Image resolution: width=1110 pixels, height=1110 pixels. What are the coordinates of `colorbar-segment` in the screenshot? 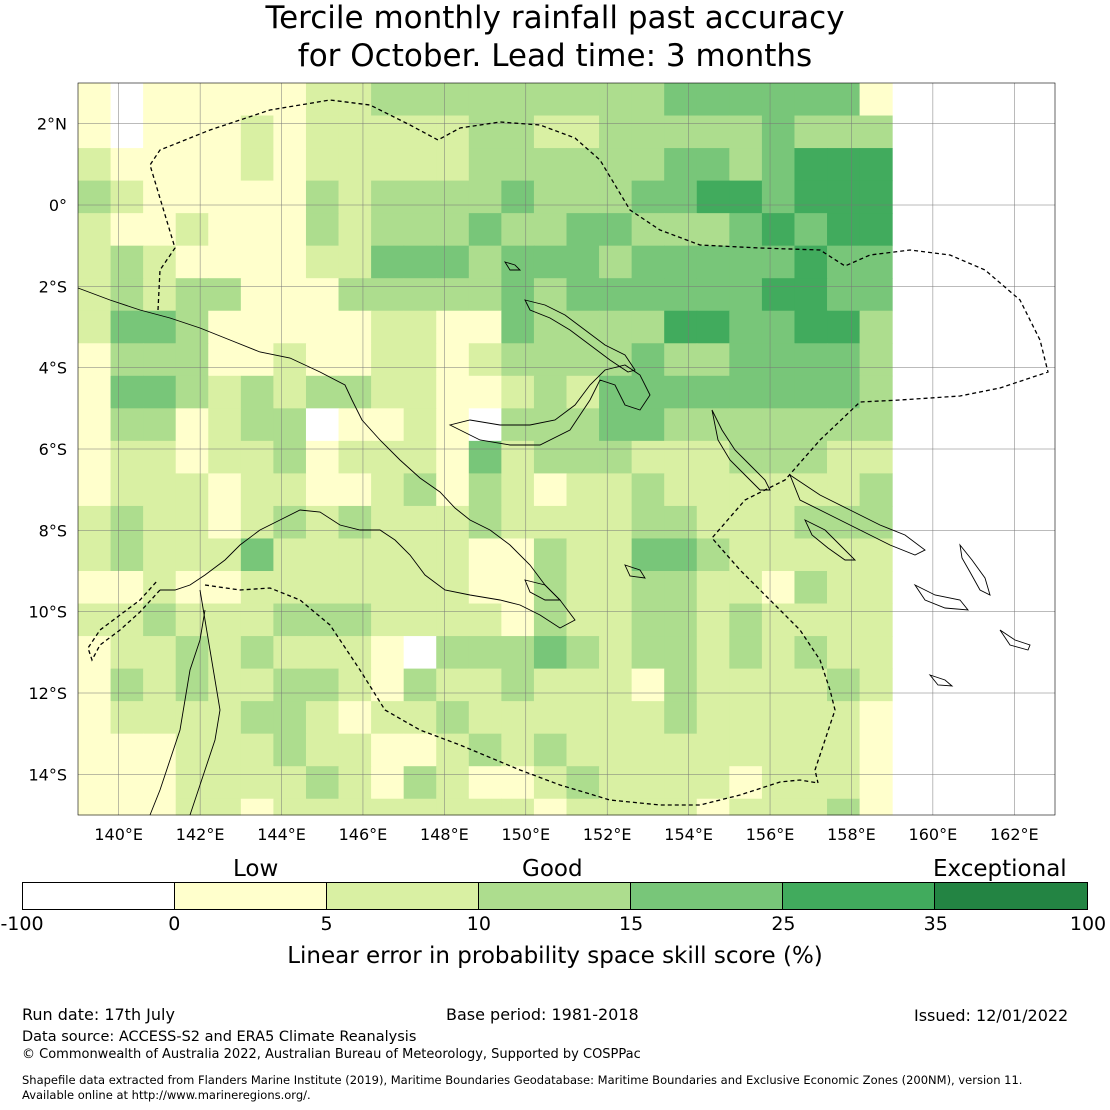 It's located at (403, 896).